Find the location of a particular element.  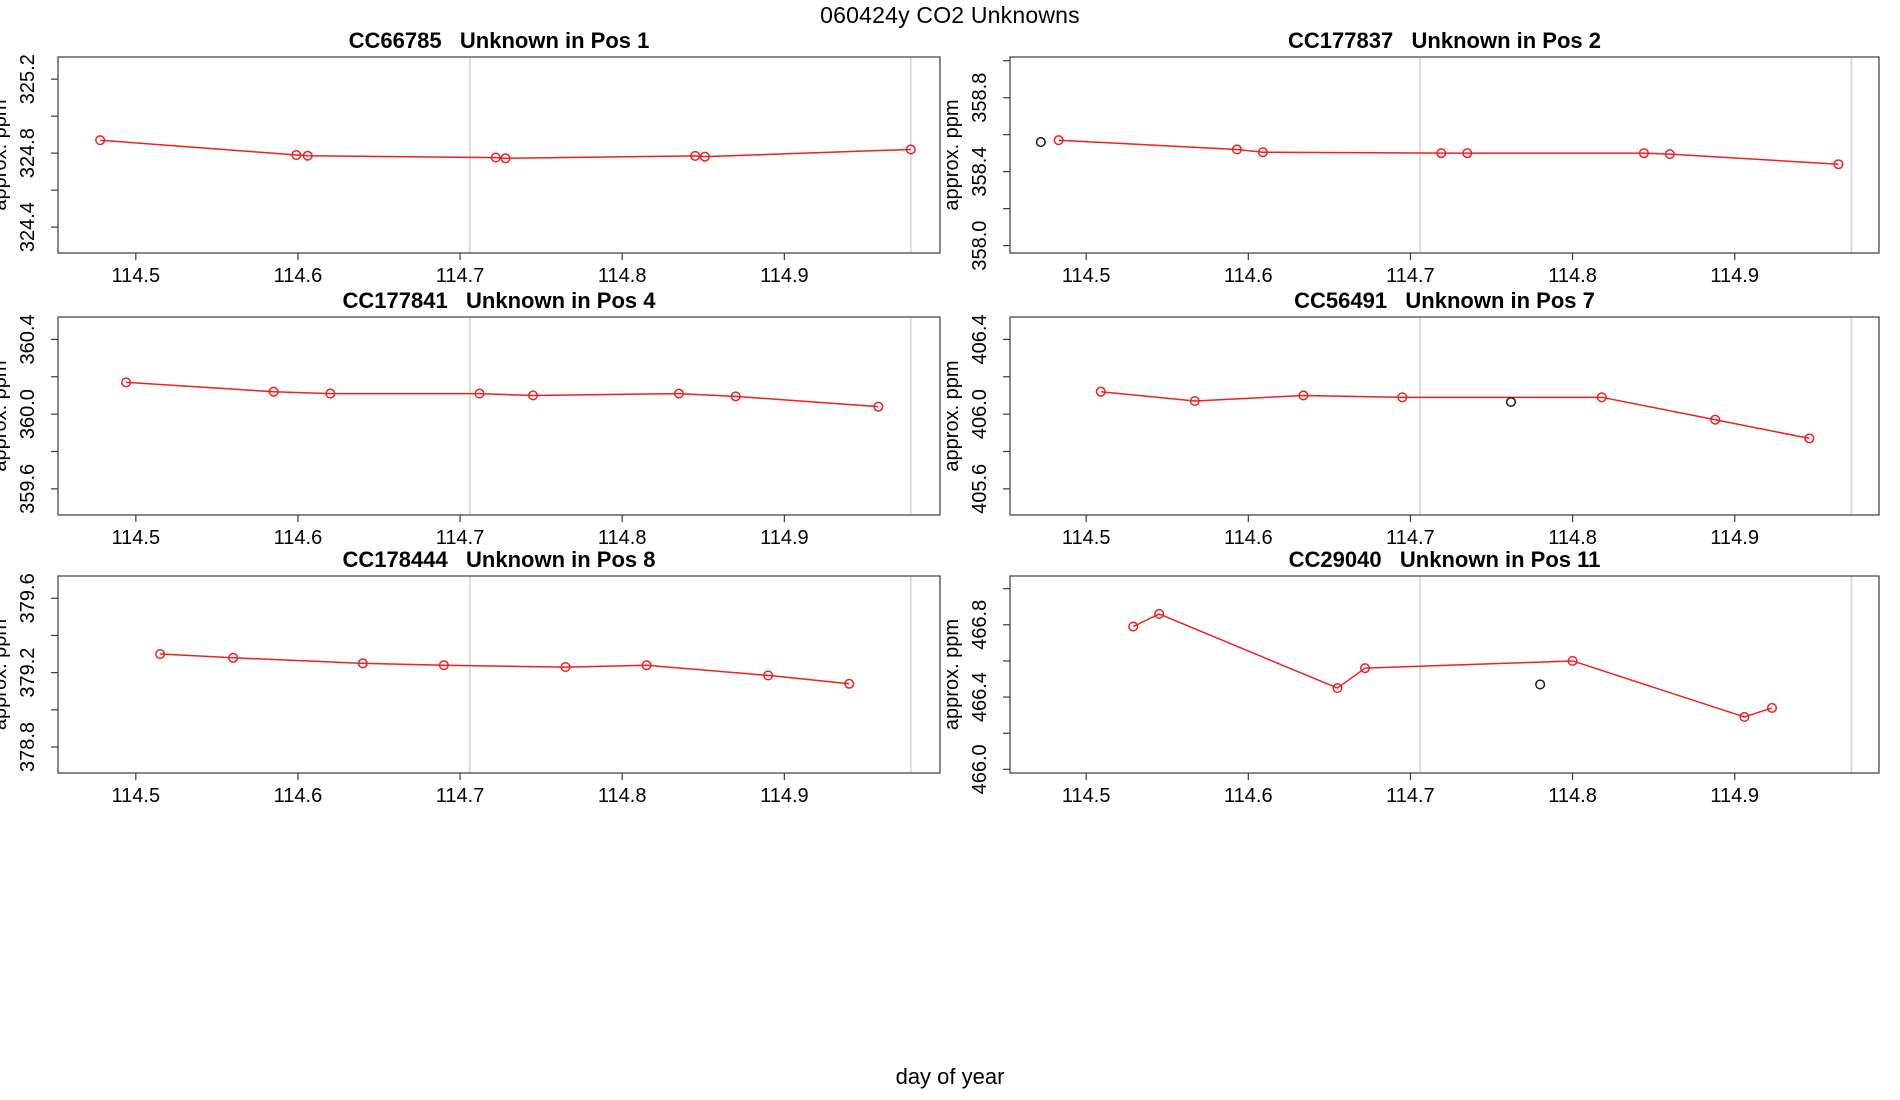

y-tick-label: 324.8 is located at coordinates (28, 153).